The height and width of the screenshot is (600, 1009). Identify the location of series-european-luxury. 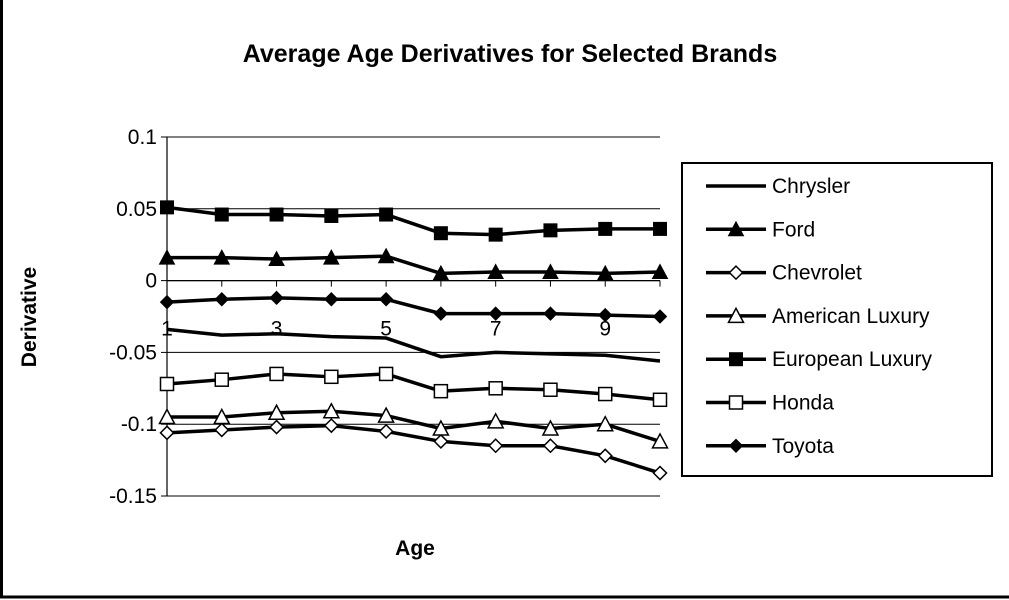
(413, 221).